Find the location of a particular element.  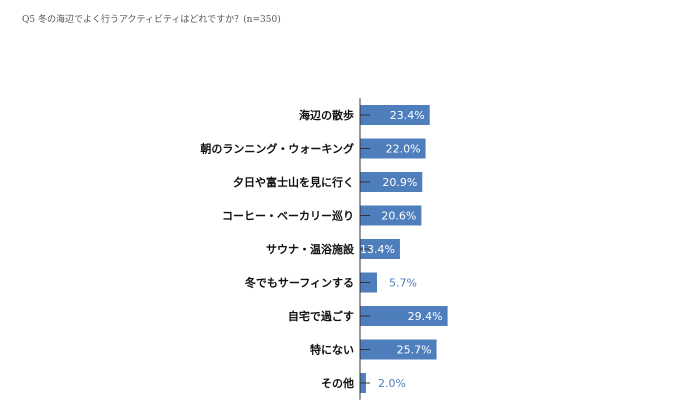

category-label: 冬でもサーフィンする is located at coordinates (299, 283).